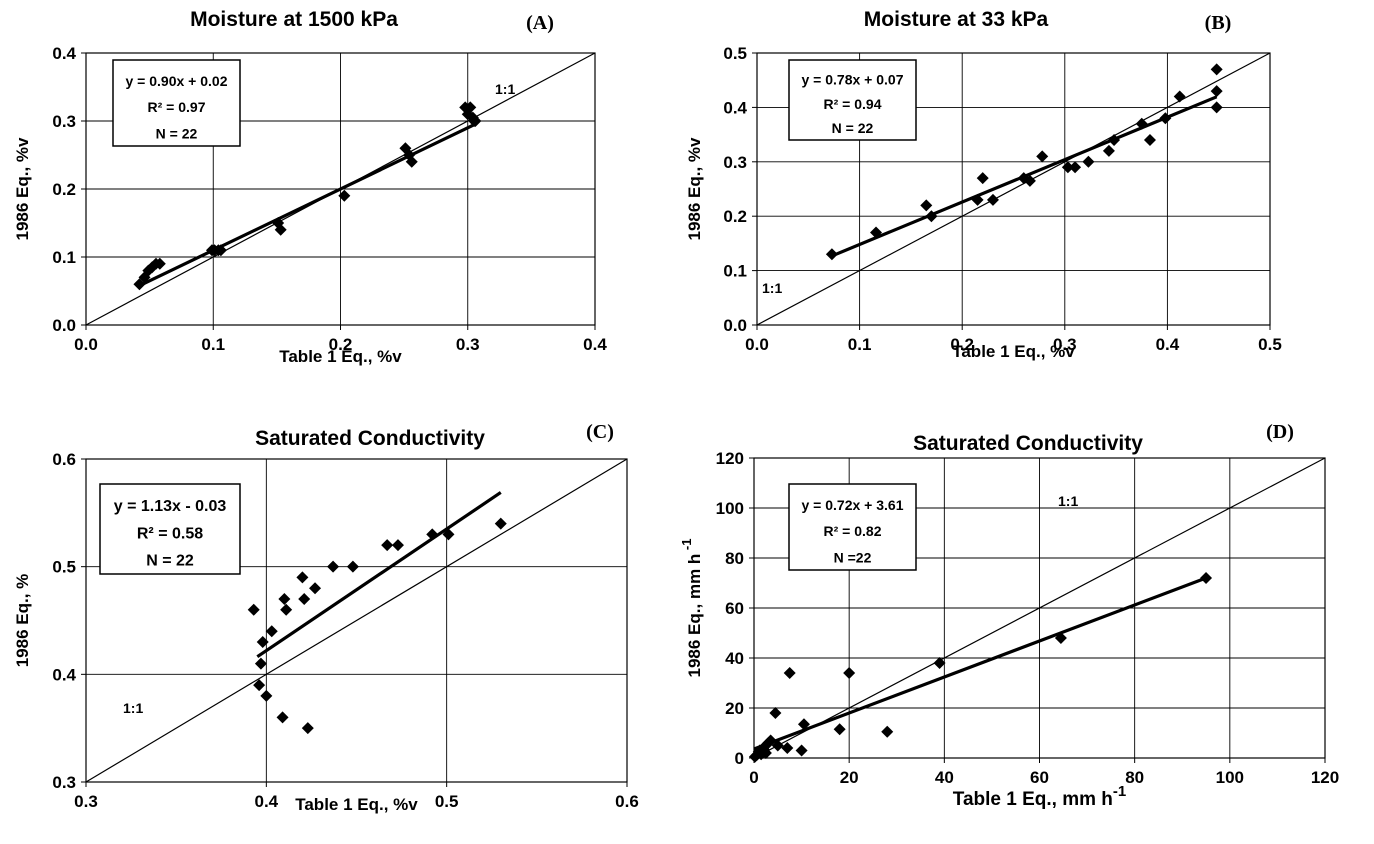 This screenshot has width=1374, height=844. I want to click on x-axis-label: Table 1 Eq., mm h-1, so click(1039, 796).